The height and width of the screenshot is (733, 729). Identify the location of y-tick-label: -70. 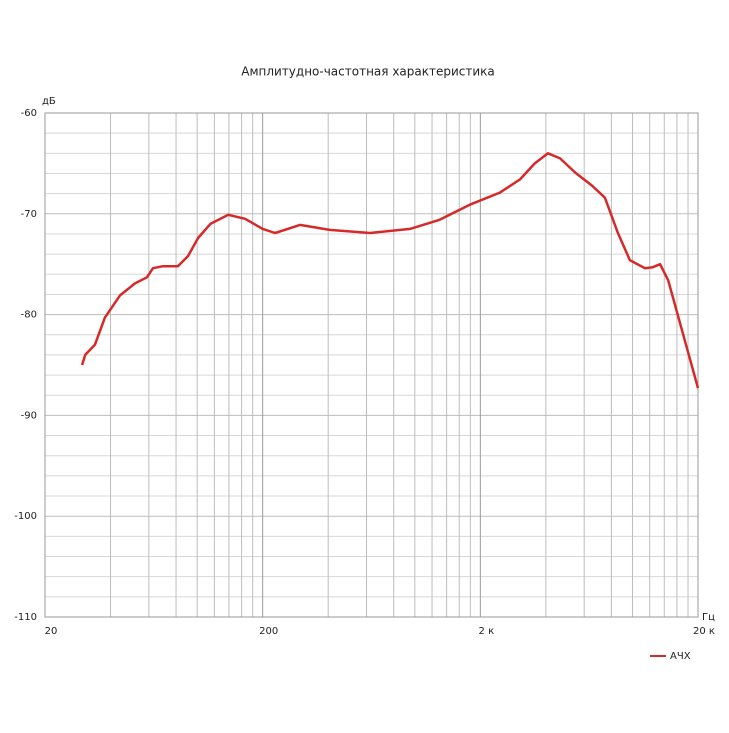
(29, 214).